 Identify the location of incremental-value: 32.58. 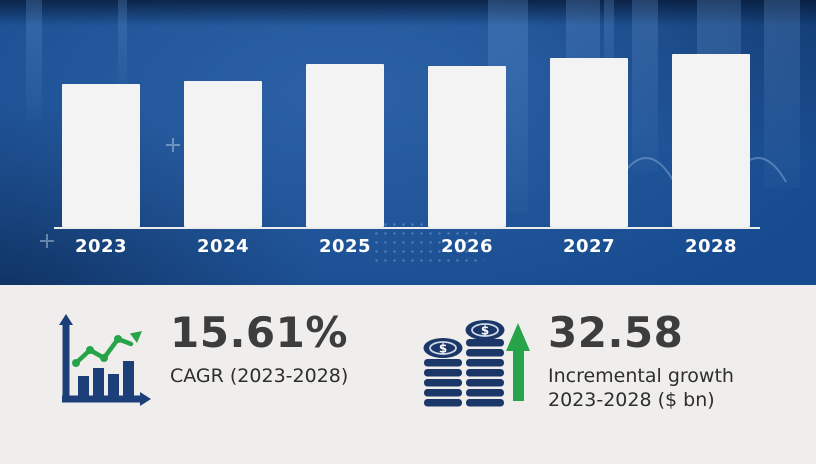
(616, 332).